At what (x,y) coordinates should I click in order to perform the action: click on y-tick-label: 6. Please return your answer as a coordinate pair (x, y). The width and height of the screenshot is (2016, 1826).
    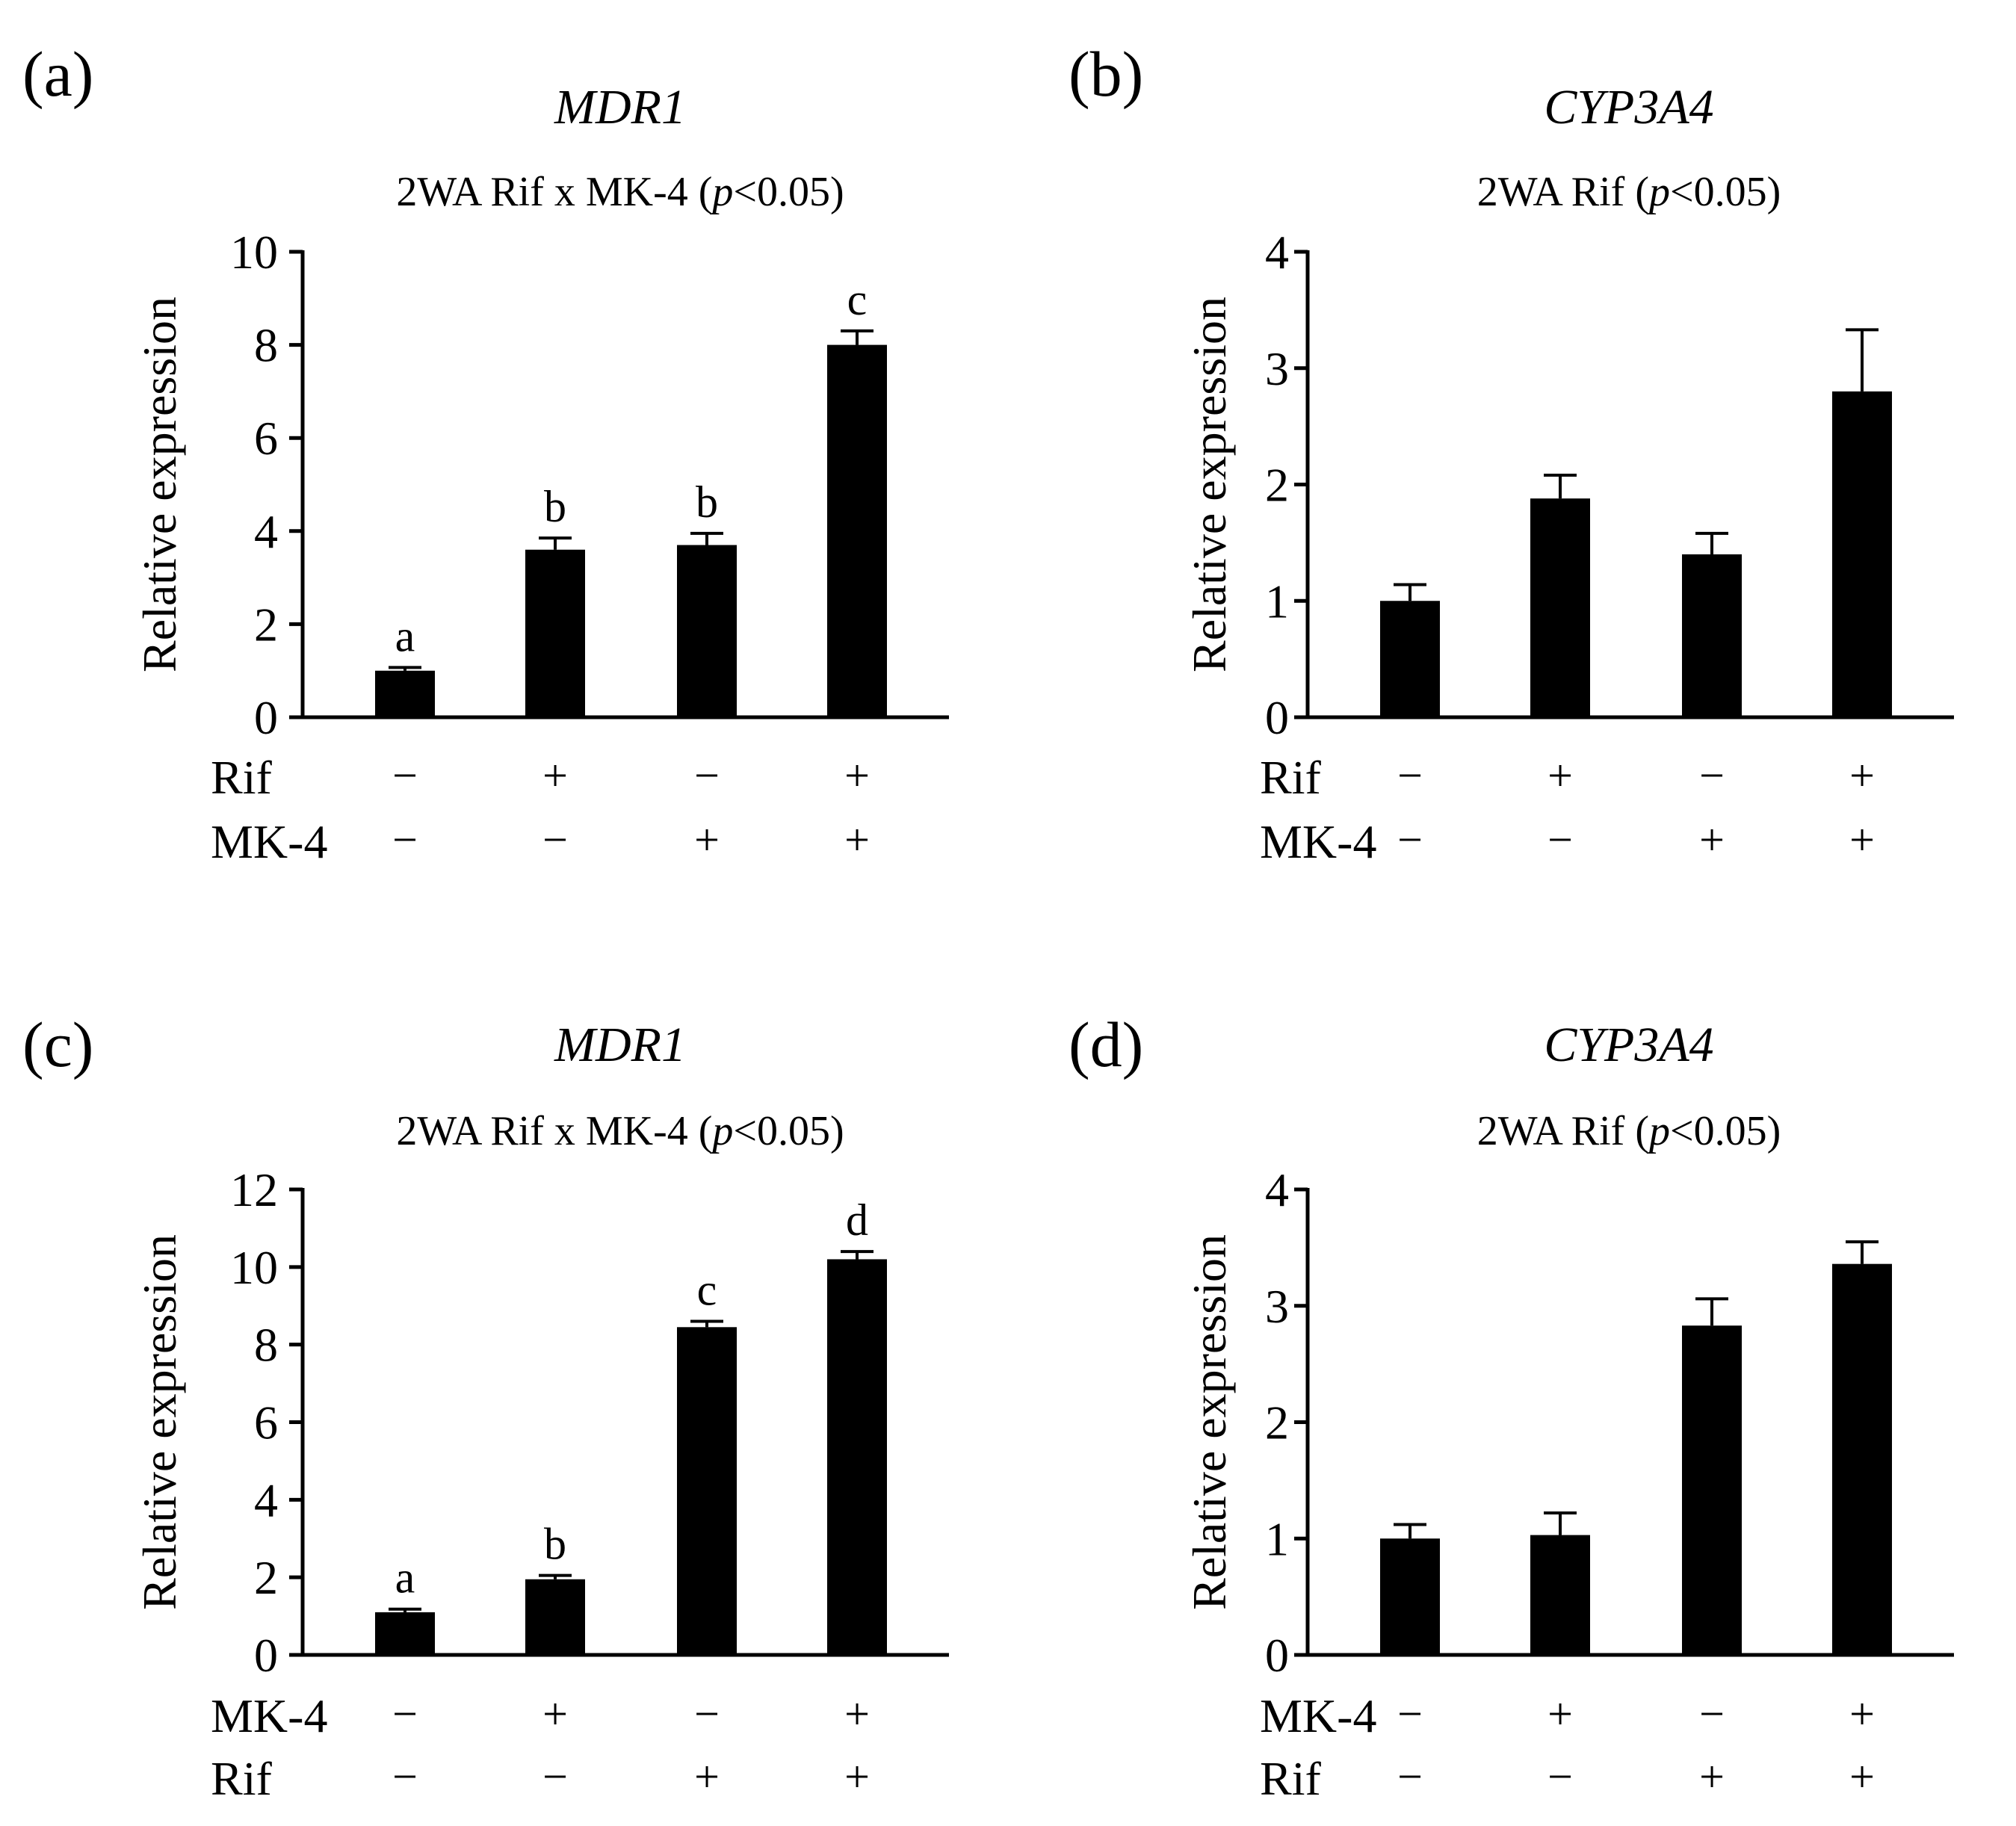
    Looking at the image, I should click on (266, 438).